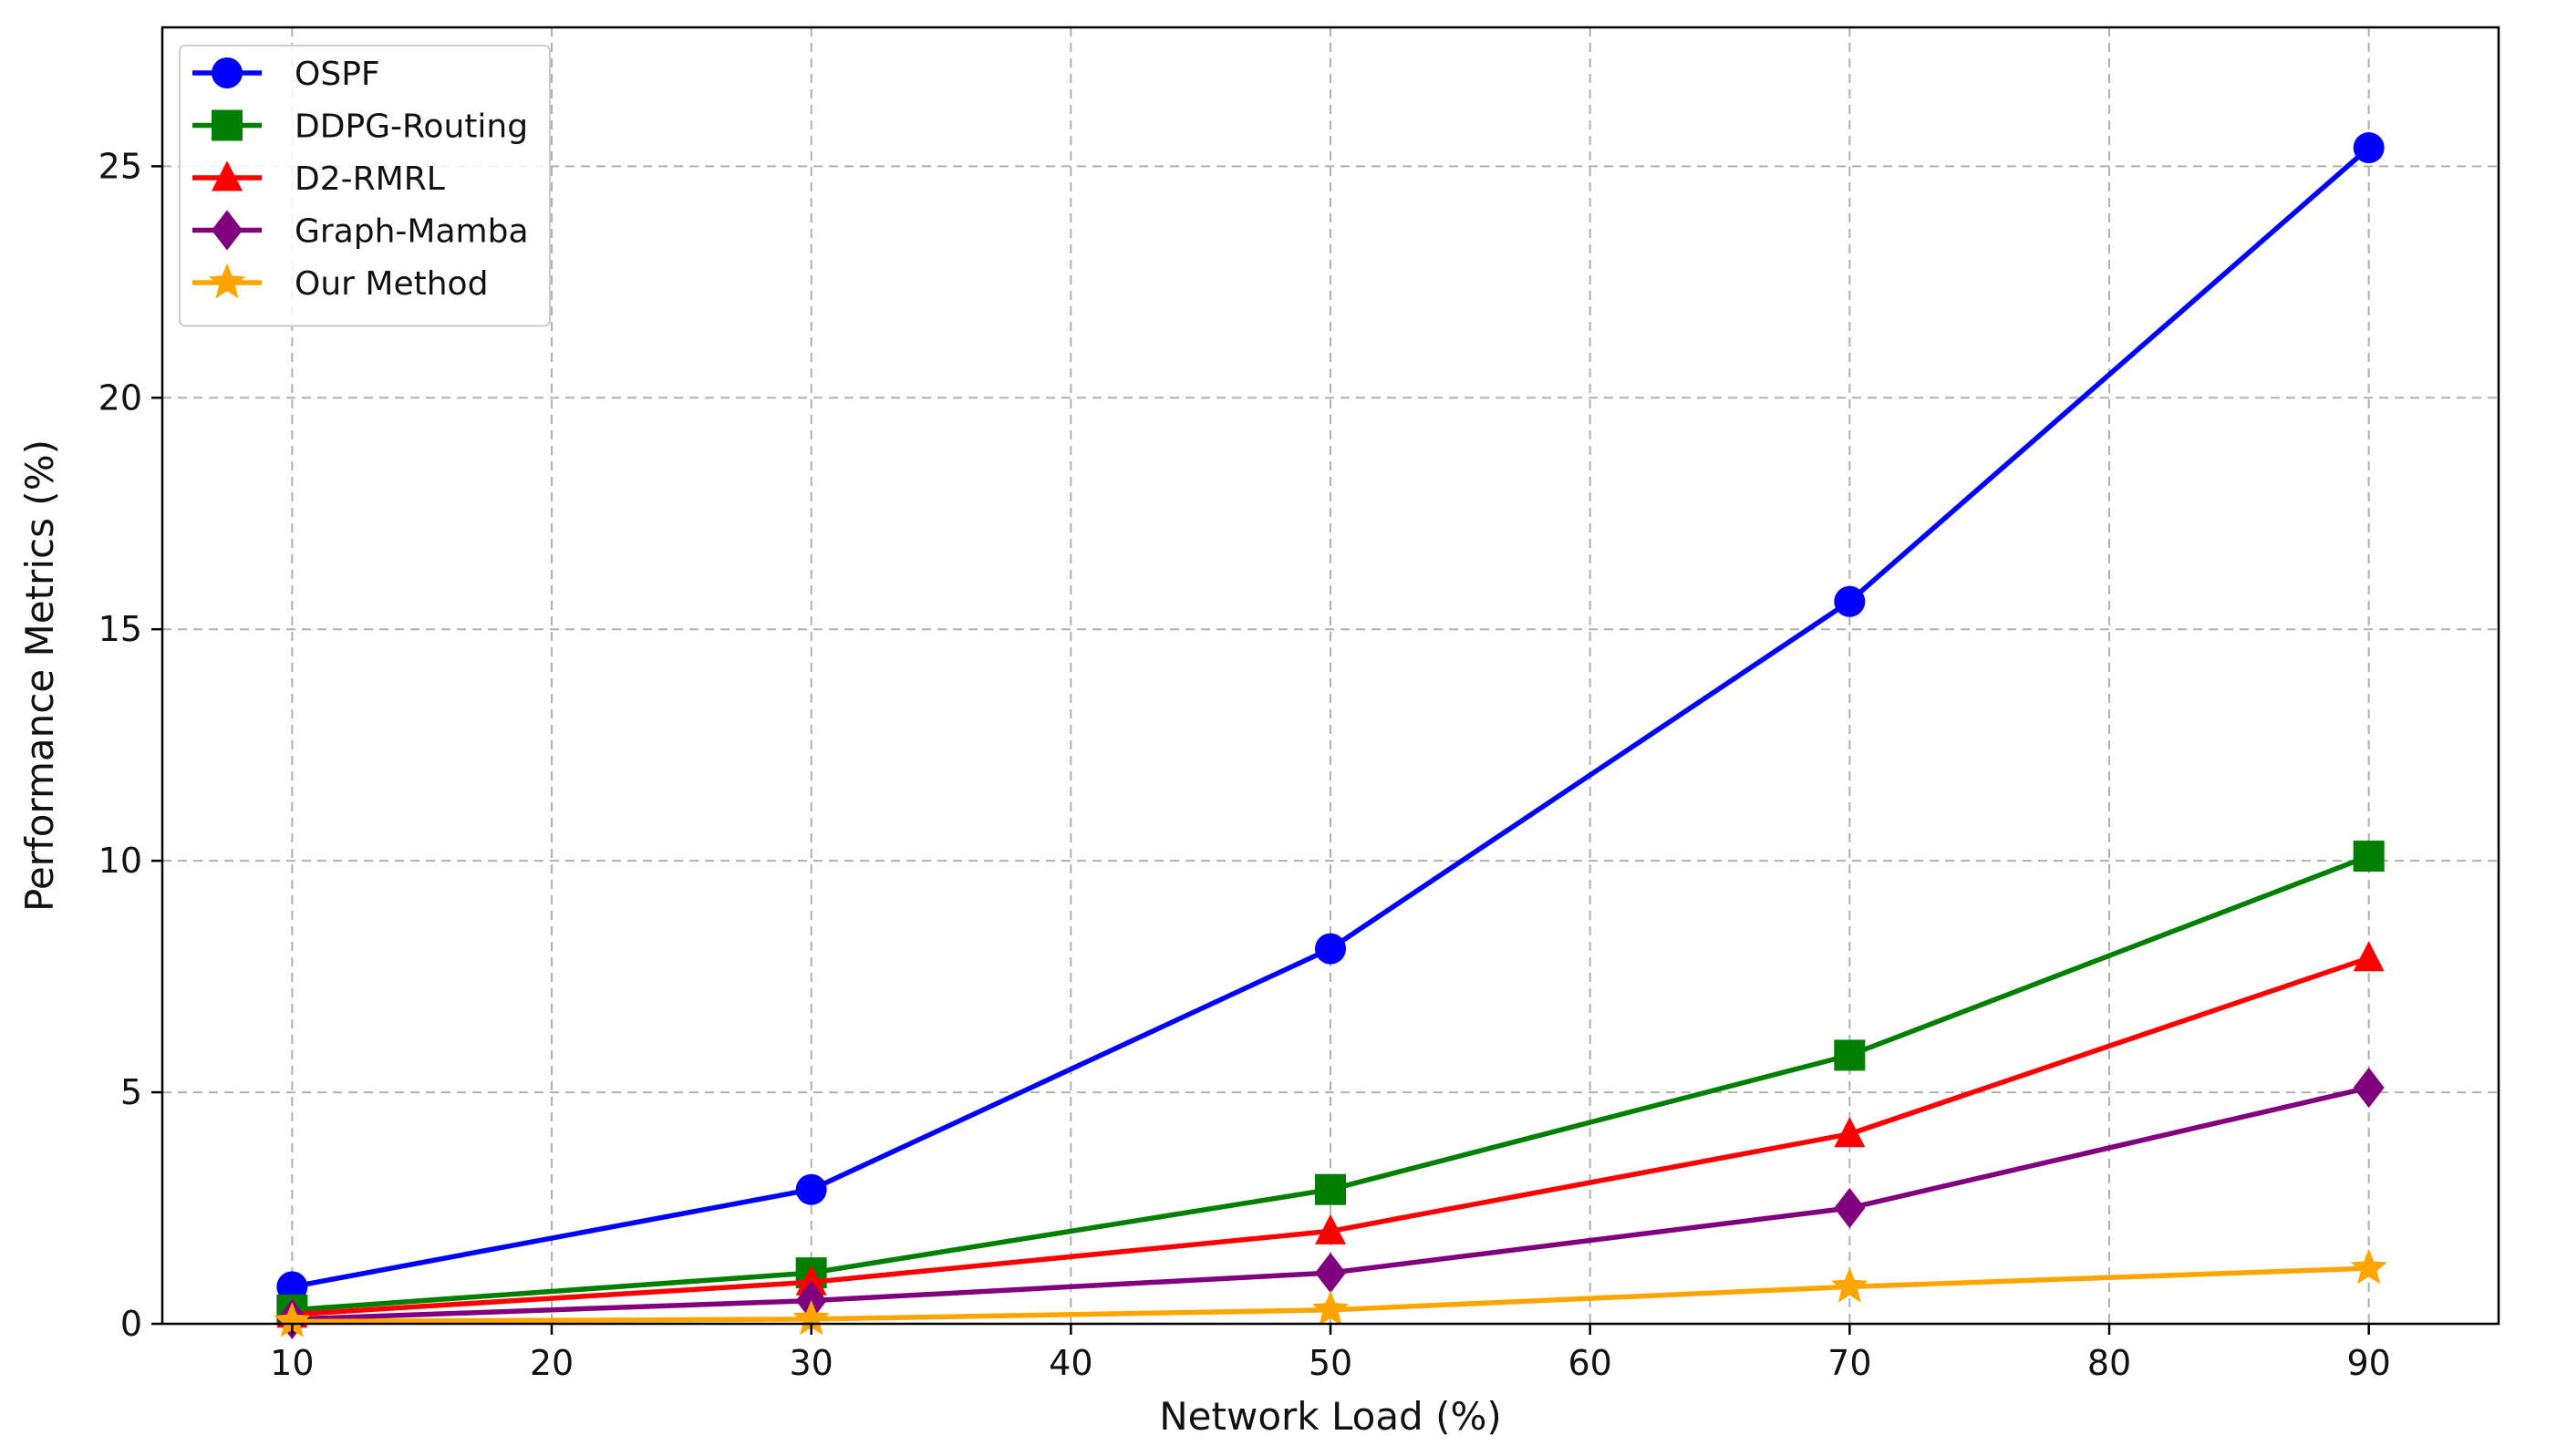 Image resolution: width=2567 pixels, height=1456 pixels. What do you see at coordinates (370, 179) in the screenshot?
I see `legend-label-d2-rmrl: D2-RMRL` at bounding box center [370, 179].